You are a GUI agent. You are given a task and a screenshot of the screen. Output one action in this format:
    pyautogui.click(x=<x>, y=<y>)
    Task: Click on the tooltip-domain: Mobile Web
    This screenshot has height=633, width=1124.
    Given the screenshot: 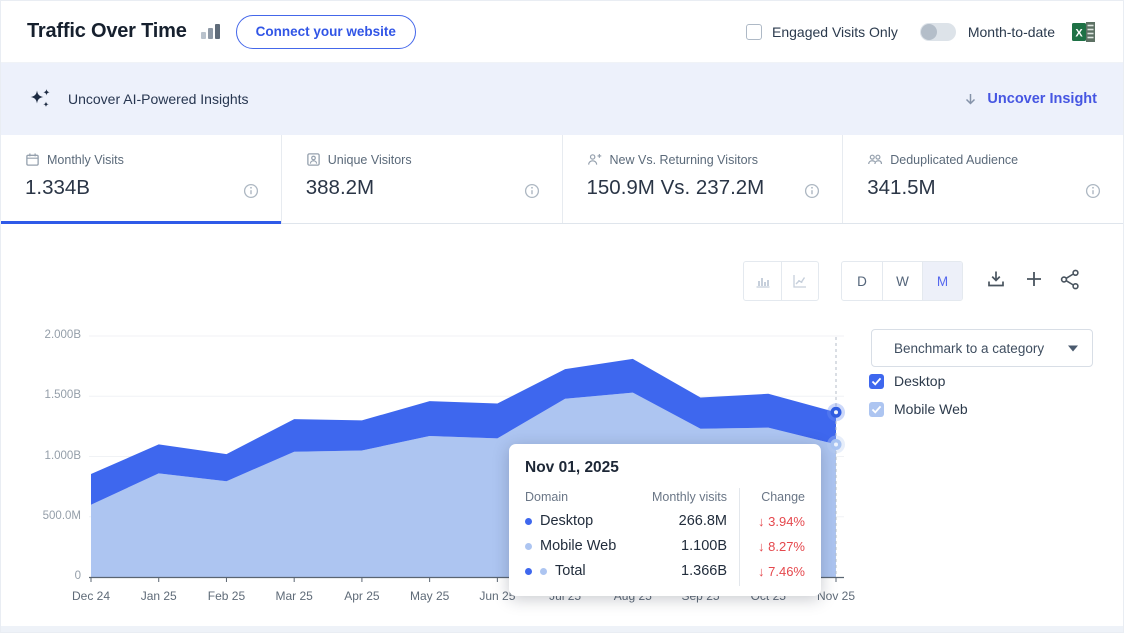 What is the action you would take?
    pyautogui.click(x=578, y=546)
    